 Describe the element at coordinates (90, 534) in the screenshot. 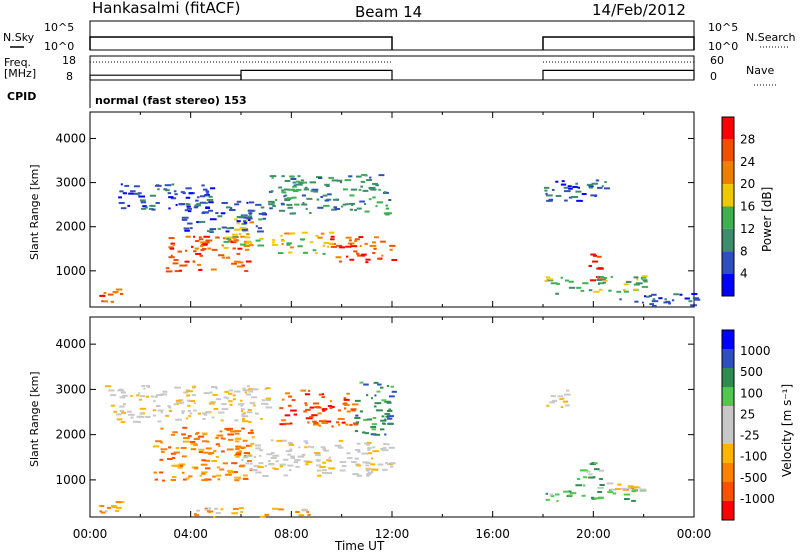

I see `x-tick-label: 00:00` at that location.